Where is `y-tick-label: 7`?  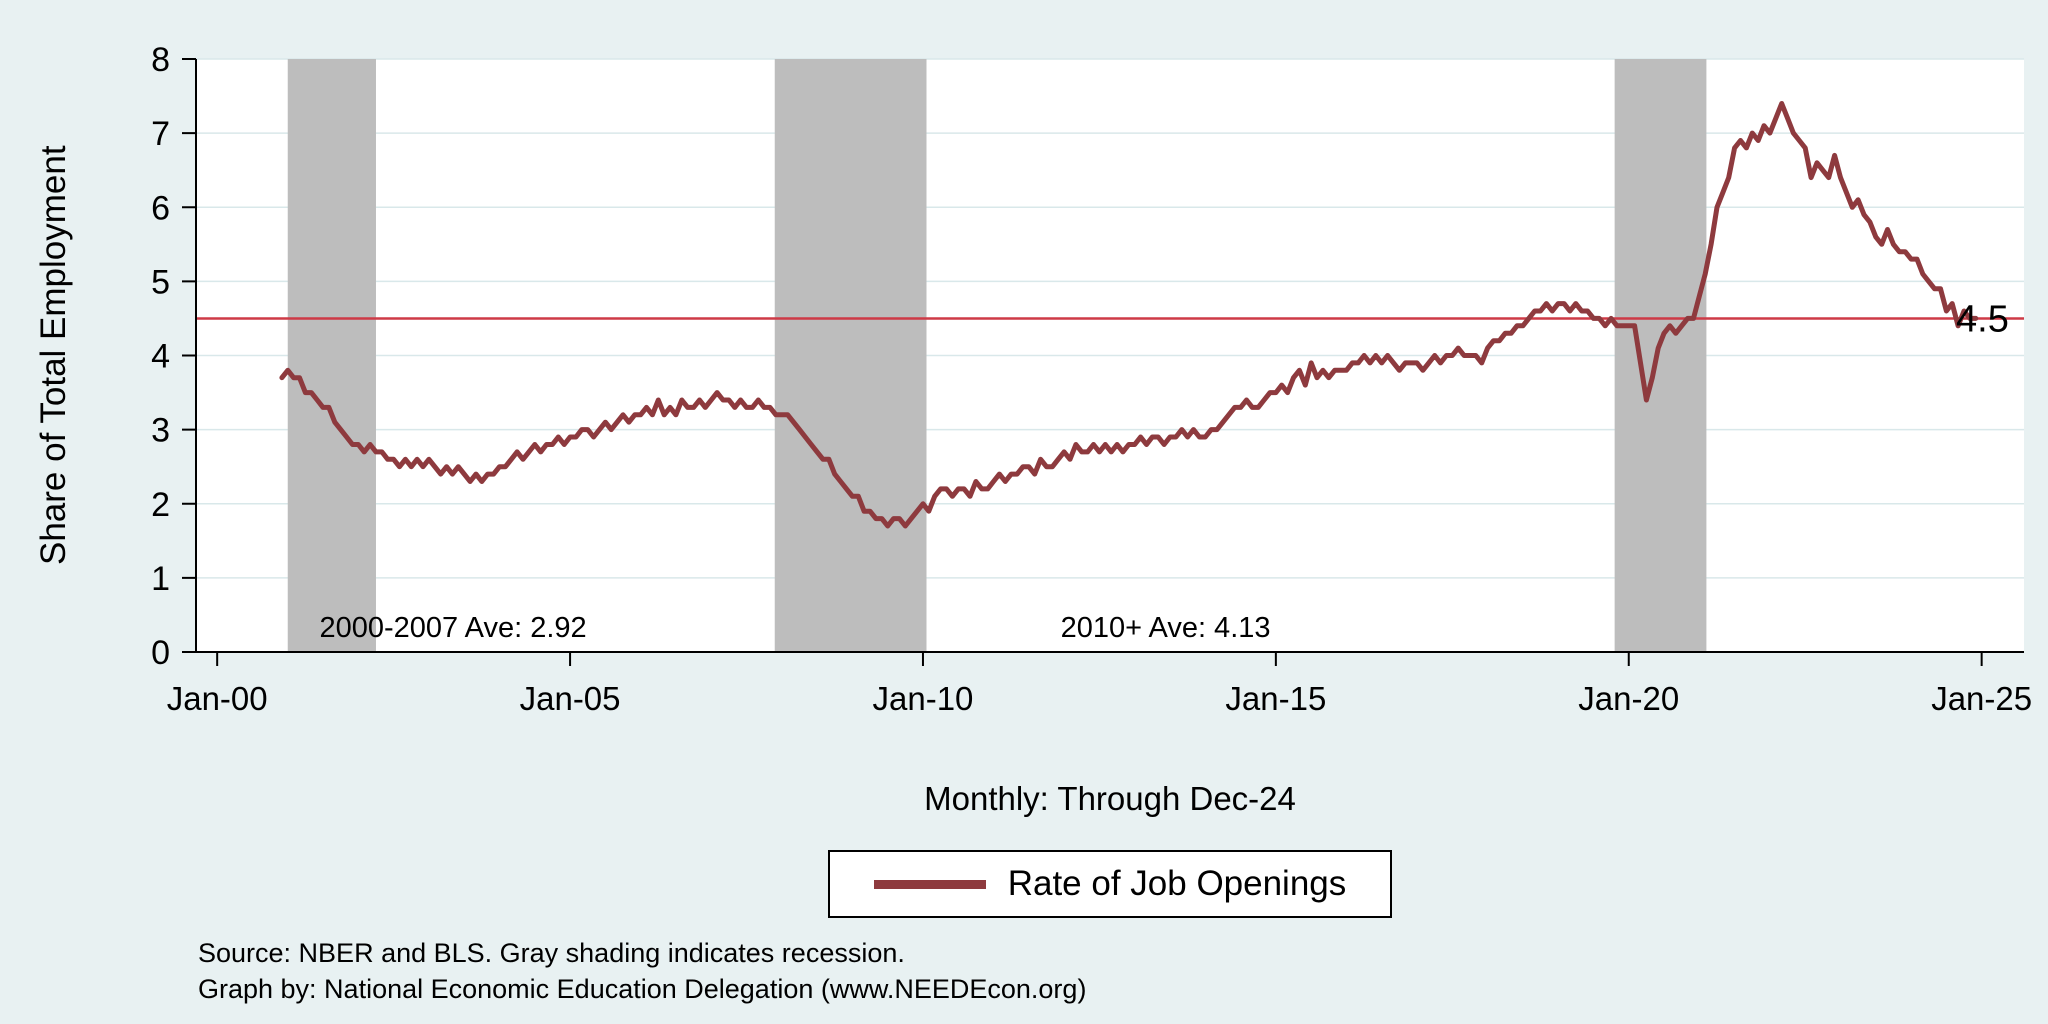
y-tick-label: 7 is located at coordinates (160, 134).